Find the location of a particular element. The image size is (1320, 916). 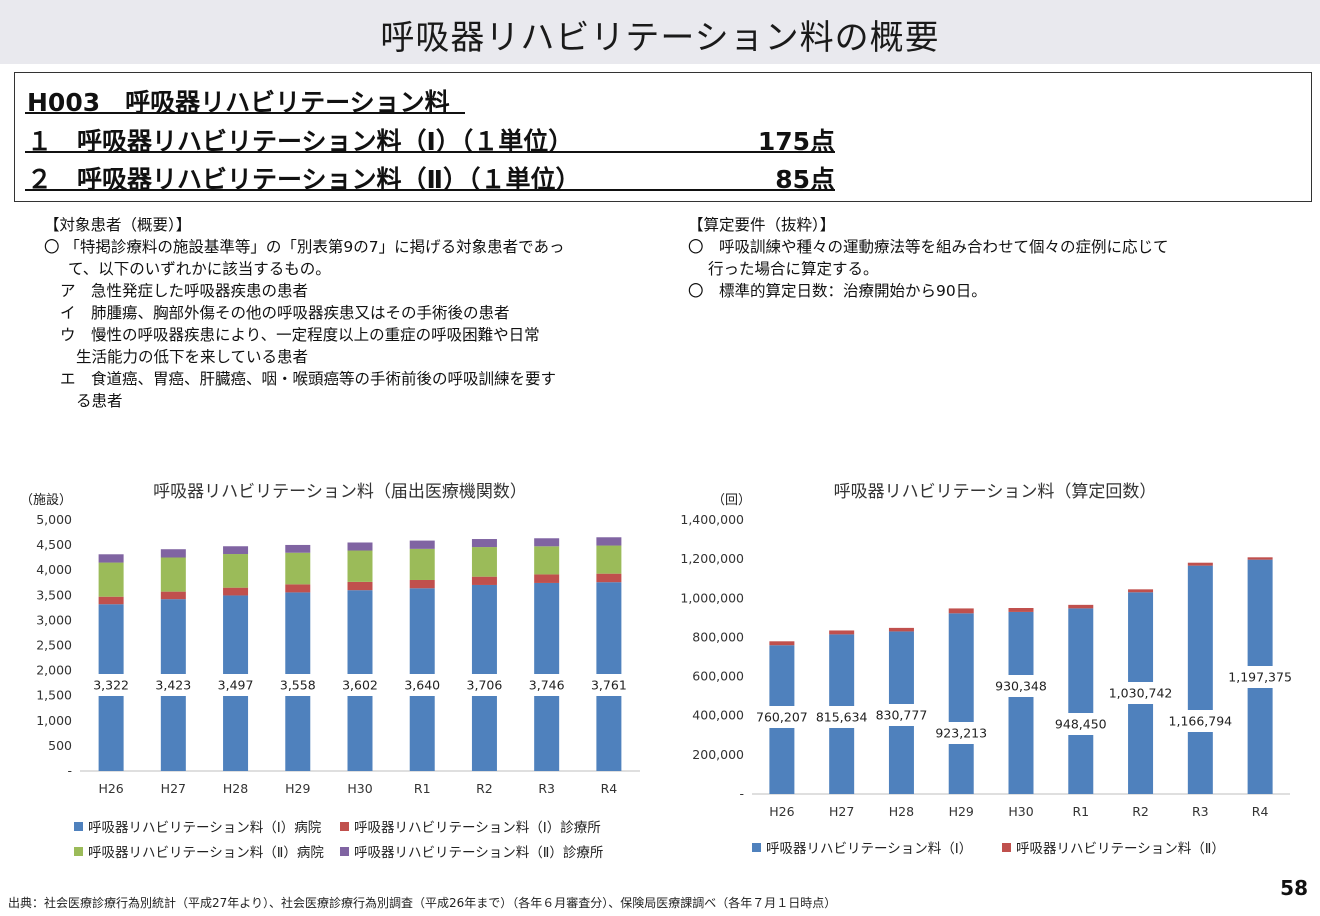

data-label: 830,777 is located at coordinates (902, 715).